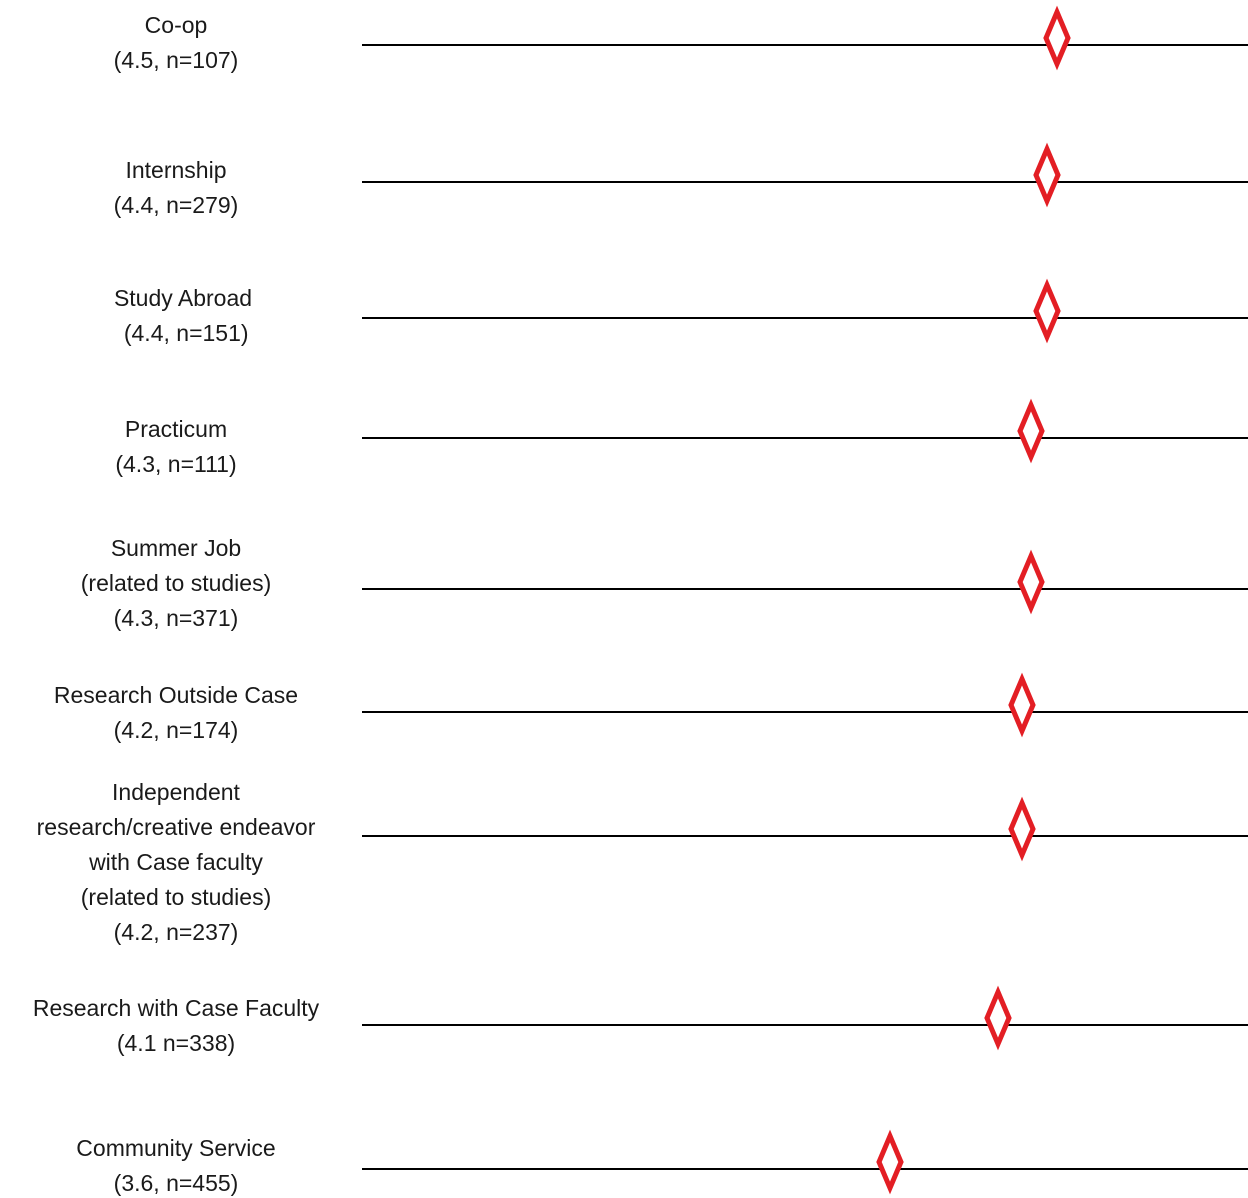 The width and height of the screenshot is (1248, 1198). Describe the element at coordinates (890, 1162) in the screenshot. I see `diamond-marker-community-service` at that location.